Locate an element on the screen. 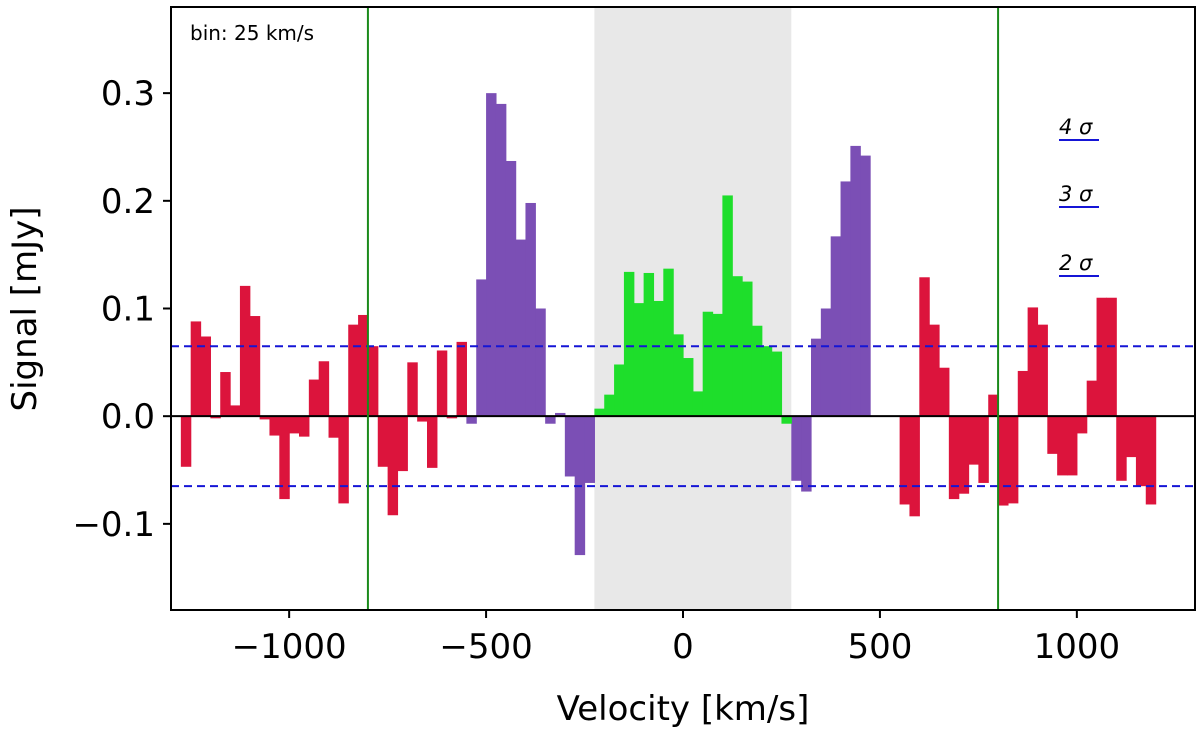 This screenshot has width=1200, height=735. y-tick-label: 0.2 is located at coordinates (128, 202).